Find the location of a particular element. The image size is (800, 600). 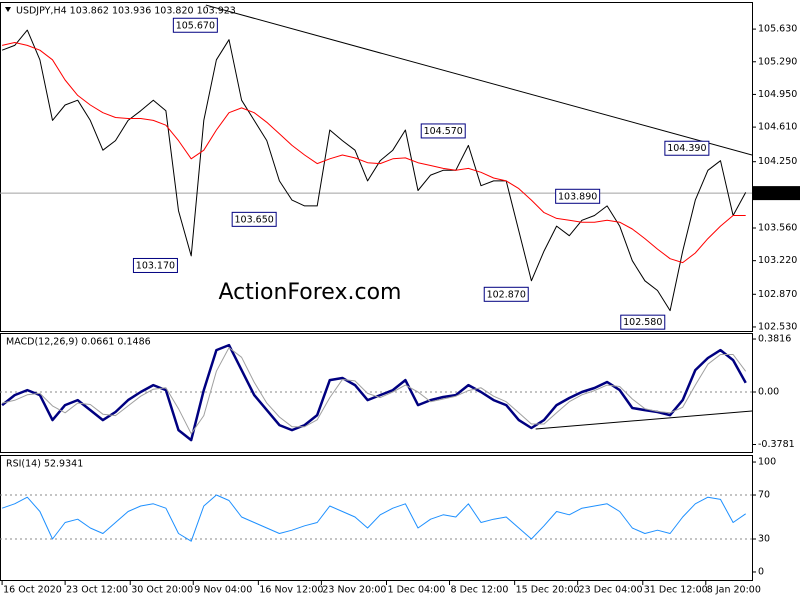

x-tick-label: 23 Oct 12:00 is located at coordinates (97, 590).